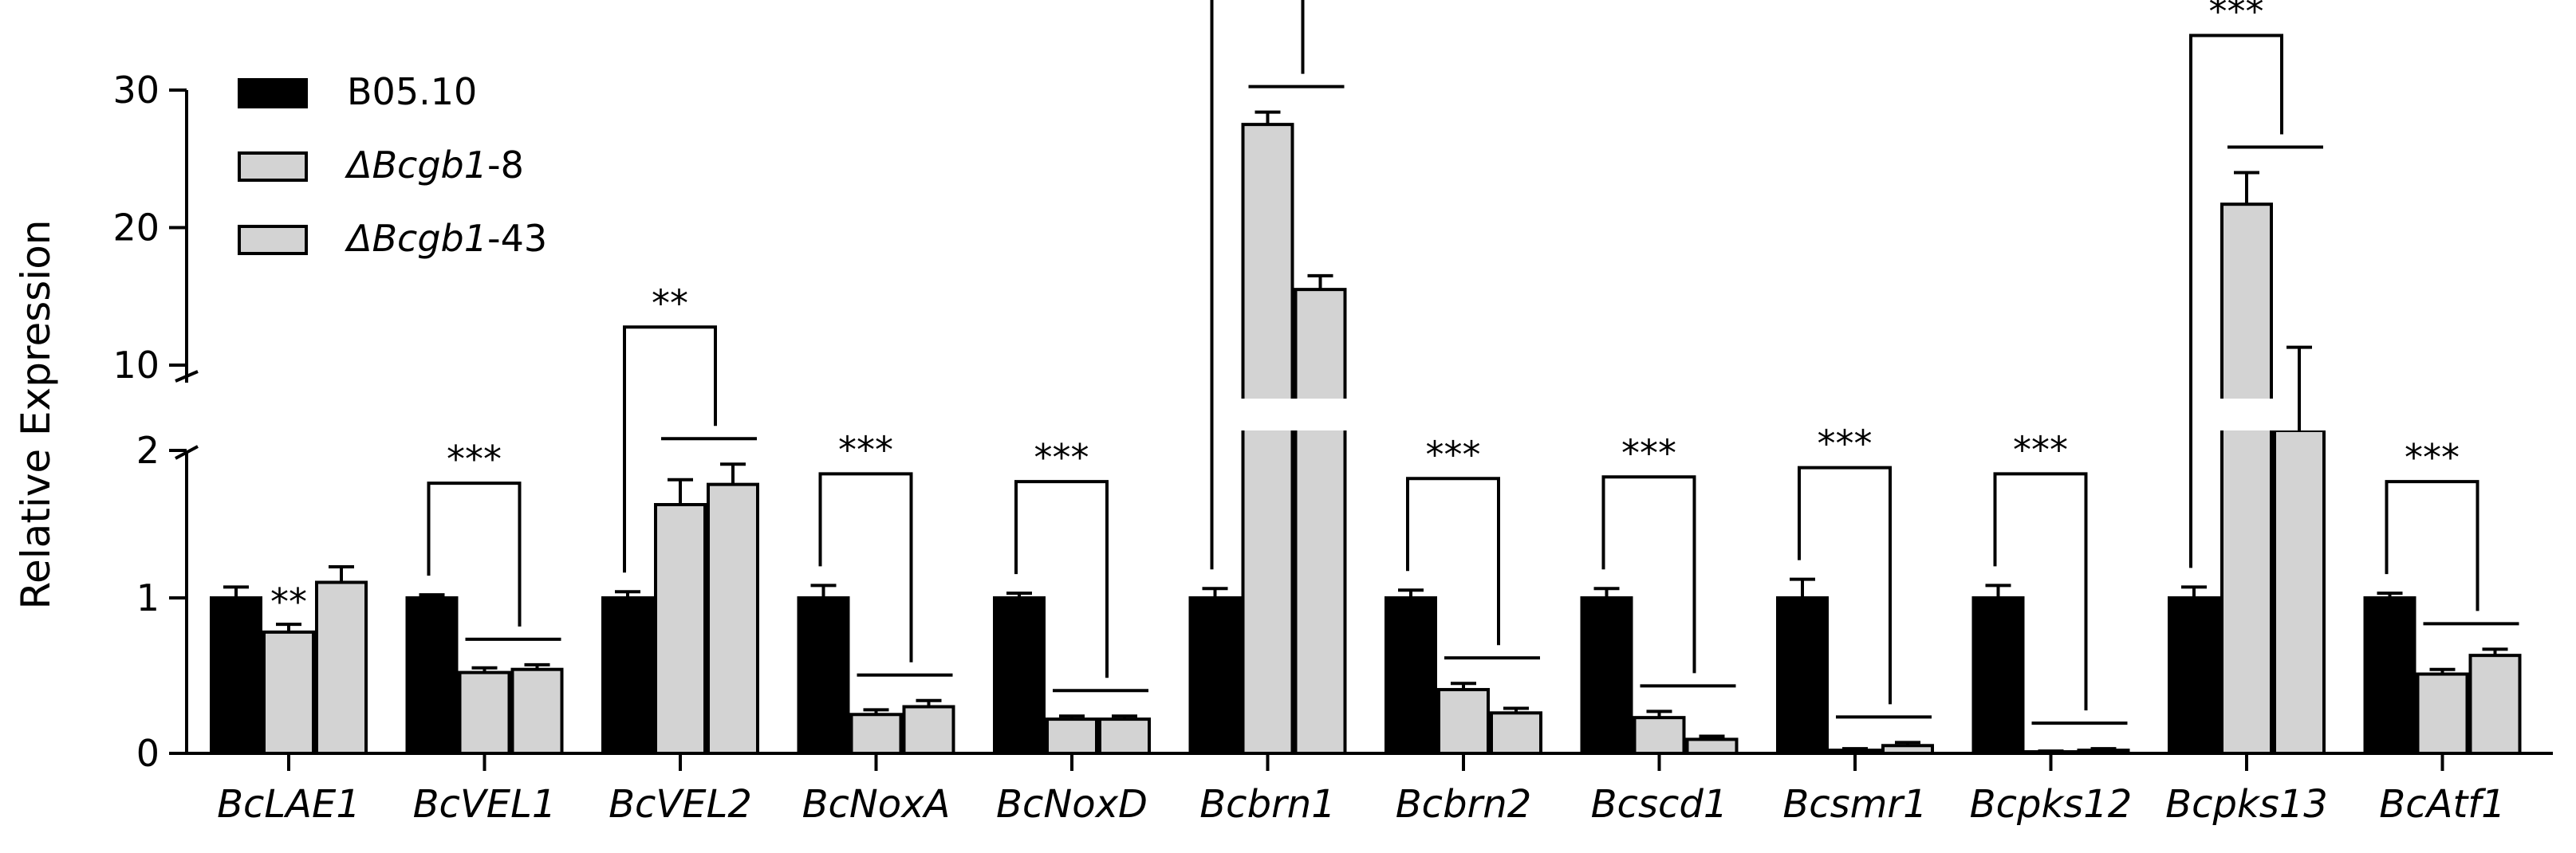 This screenshot has height=853, width=2576. What do you see at coordinates (680, 805) in the screenshot?
I see `x-tick-label: BcVEL2` at bounding box center [680, 805].